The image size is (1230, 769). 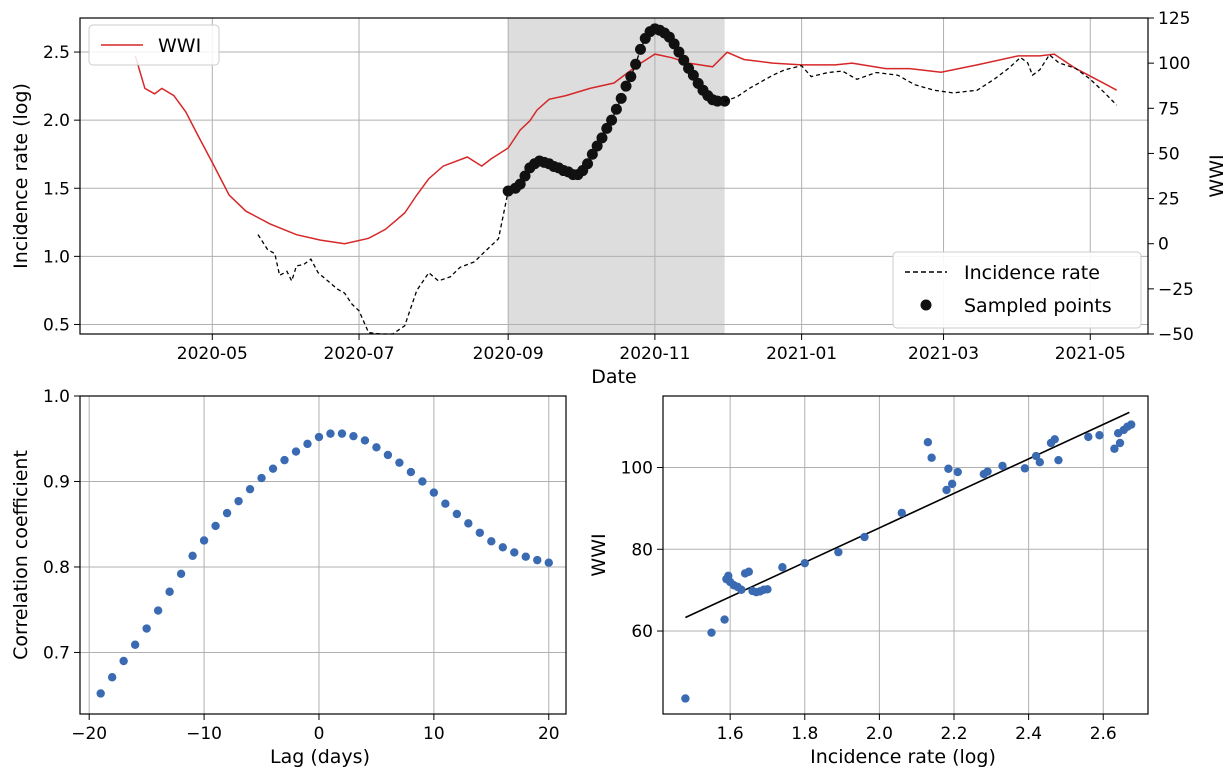 What do you see at coordinates (1169, 109) in the screenshot?
I see `time-series-wwi-tick-label: 75` at bounding box center [1169, 109].